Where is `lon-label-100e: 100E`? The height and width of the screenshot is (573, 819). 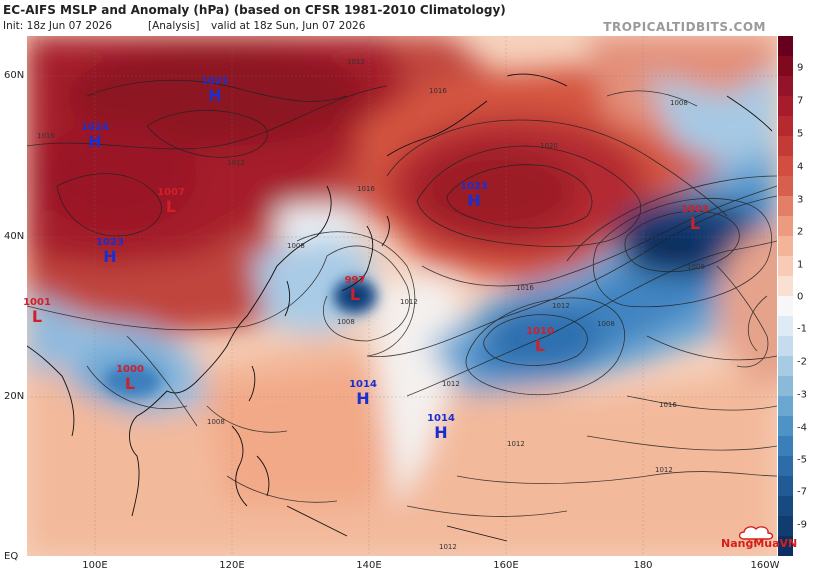
lon-label-100e: 100E is located at coordinates (95, 565).